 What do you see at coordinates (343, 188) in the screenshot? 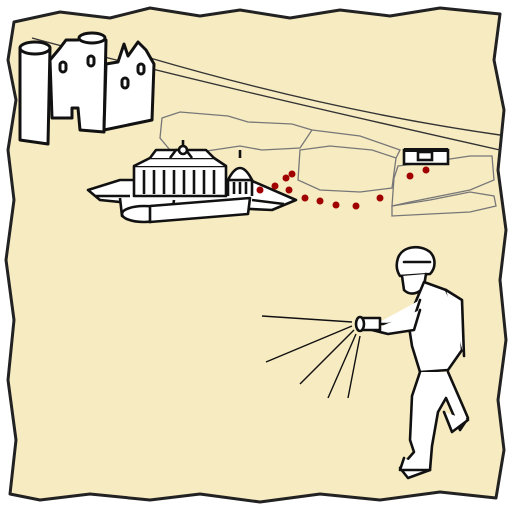
I see `red-dotted-trail` at bounding box center [343, 188].